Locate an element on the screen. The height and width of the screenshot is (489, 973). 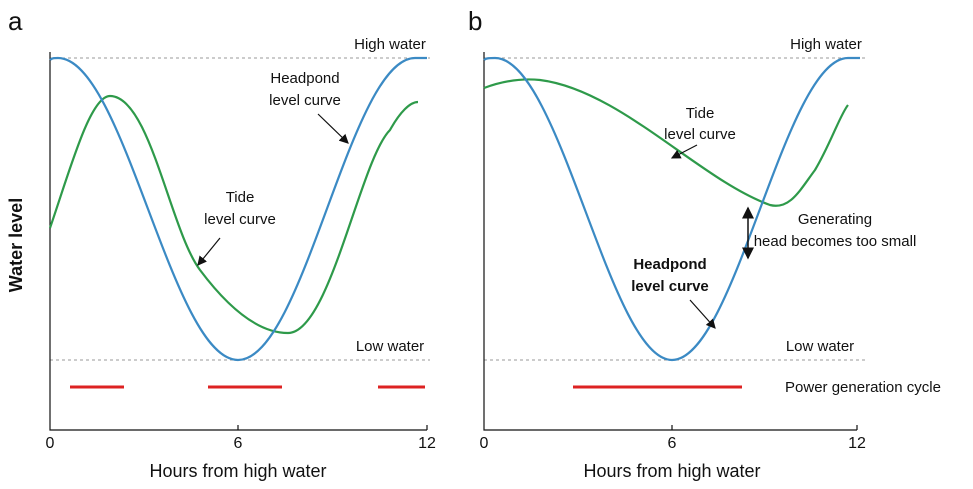
y-label: Water level is located at coordinates (16, 245).